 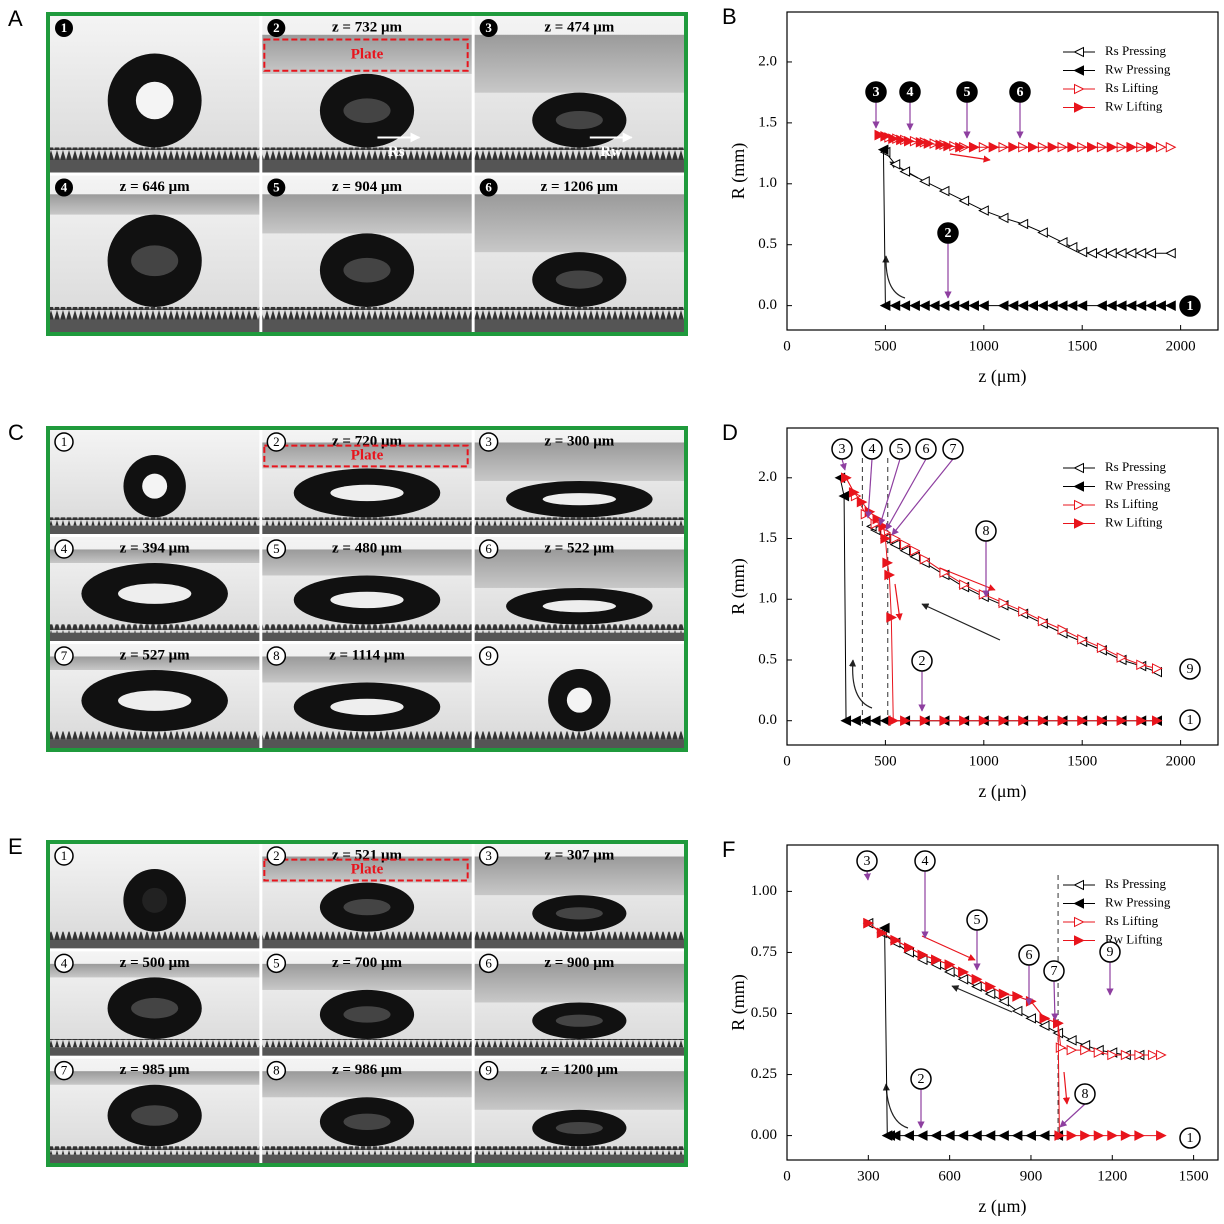 I want to click on photo: z = 527 μm 7, so click(x=155, y=696).